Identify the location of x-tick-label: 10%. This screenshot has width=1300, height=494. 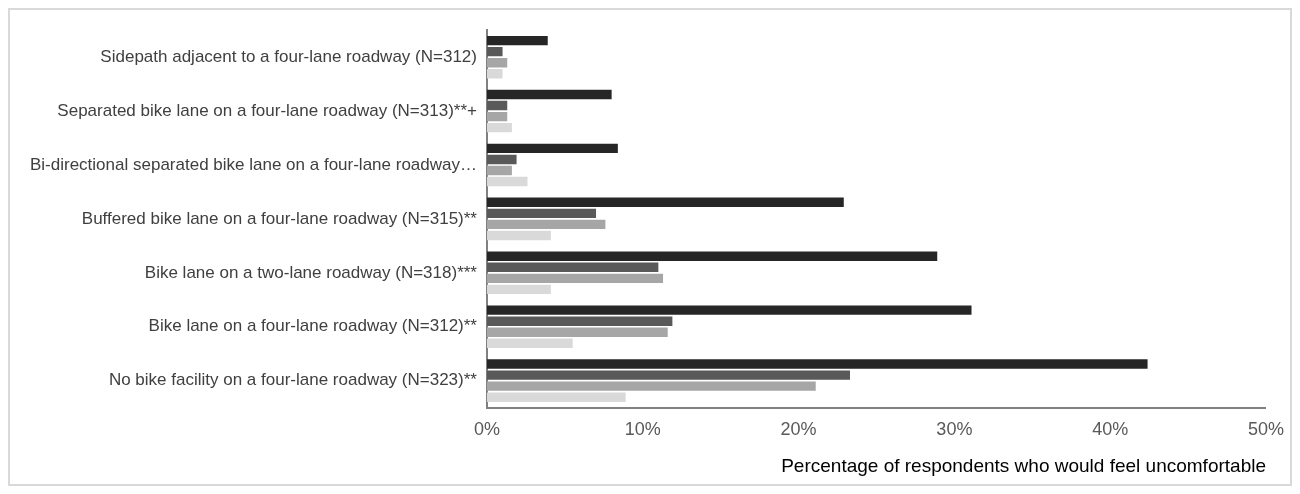
(642, 429).